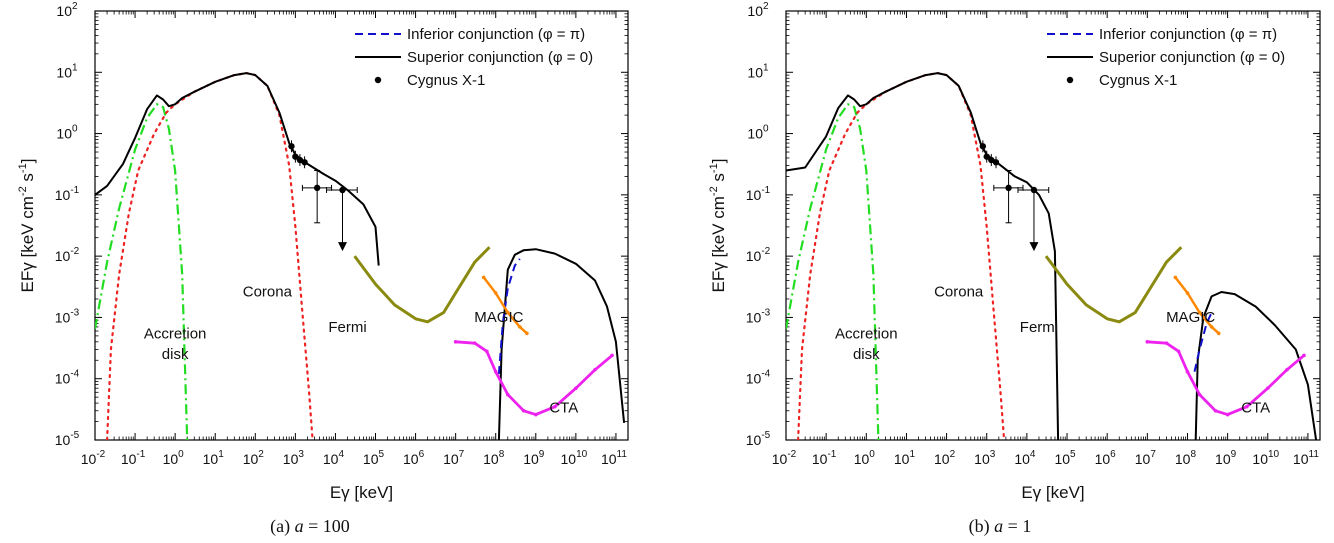  Describe the element at coordinates (765, 312) in the screenshot. I see `y-tick-exponent: -3` at that location.